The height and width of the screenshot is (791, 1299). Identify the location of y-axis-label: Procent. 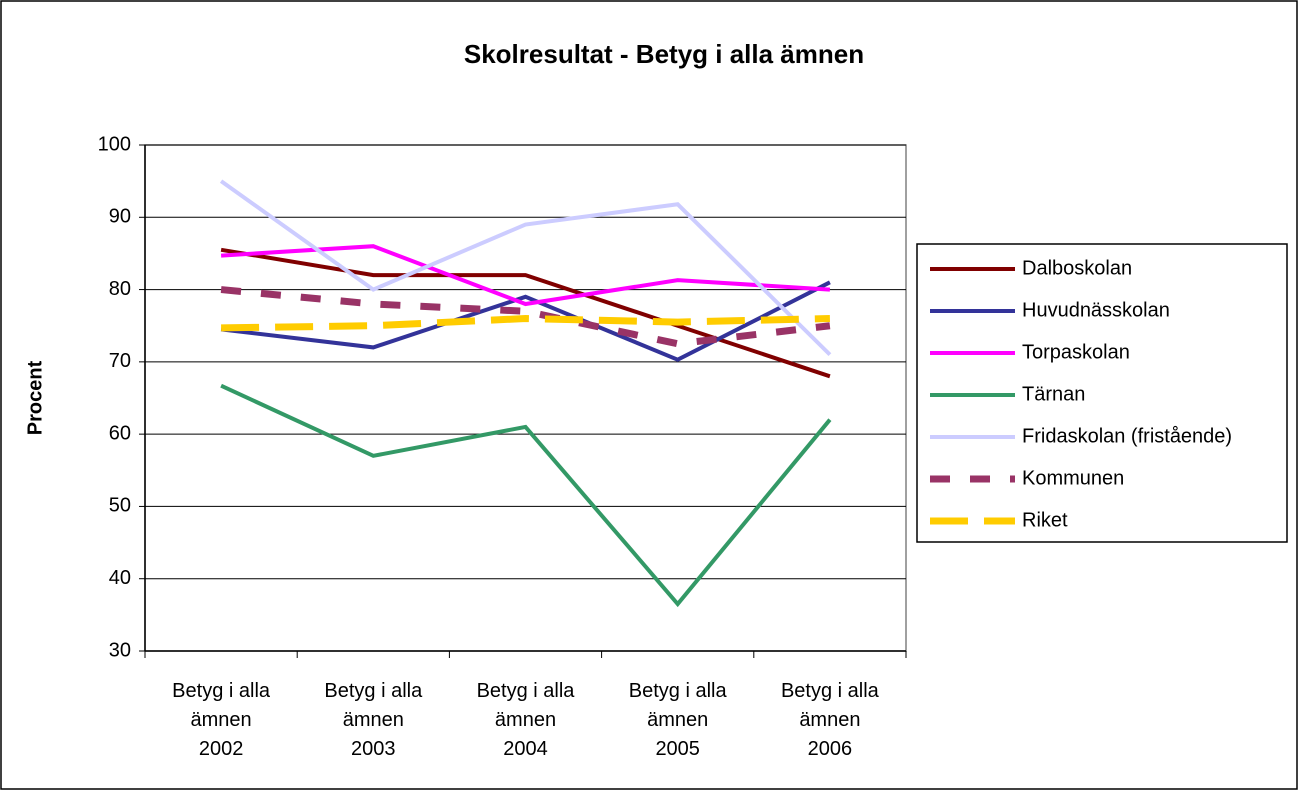
(35, 397).